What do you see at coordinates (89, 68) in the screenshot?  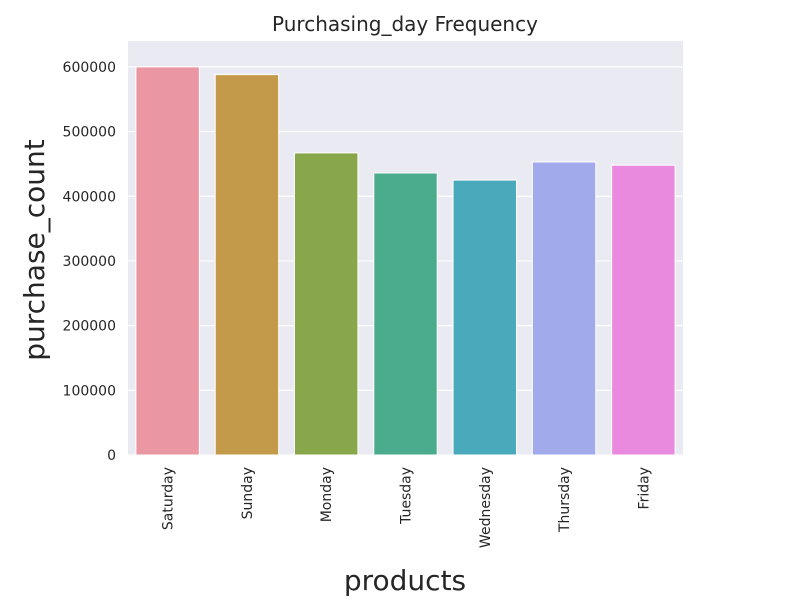 I see `y-tick-label: 600000` at bounding box center [89, 68].